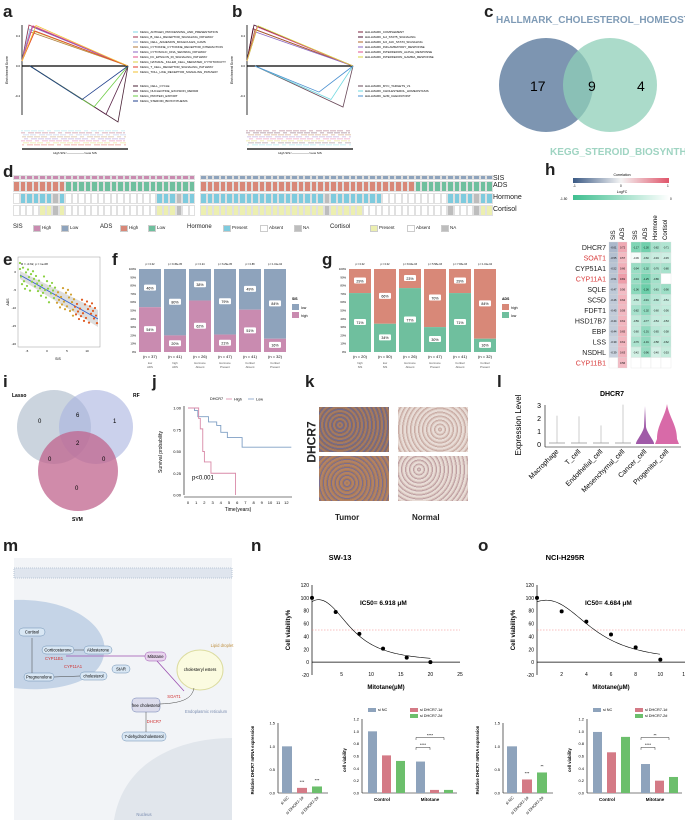 The height and width of the screenshot is (824, 685). Describe the element at coordinates (134, 227) in the screenshot. I see `legend-label: High` at that location.